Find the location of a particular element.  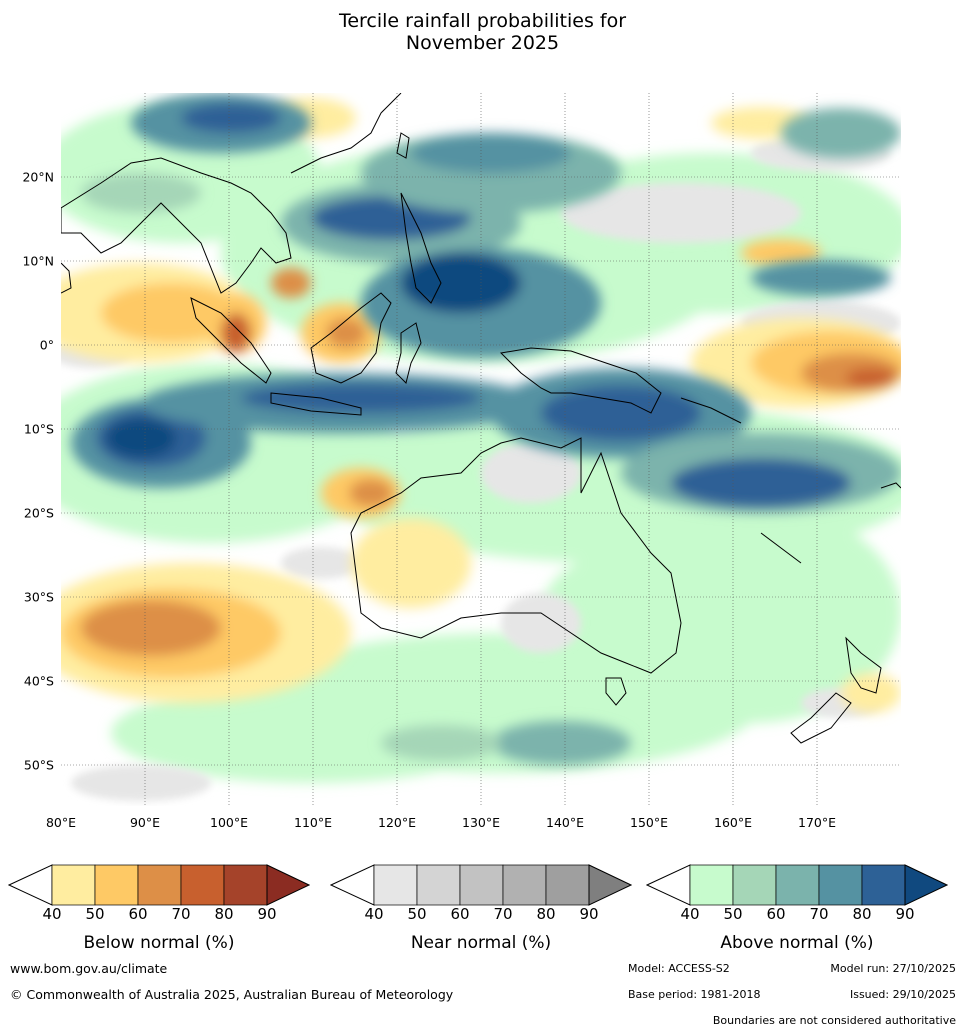

cbar2-low-extend is located at coordinates (352, 885).